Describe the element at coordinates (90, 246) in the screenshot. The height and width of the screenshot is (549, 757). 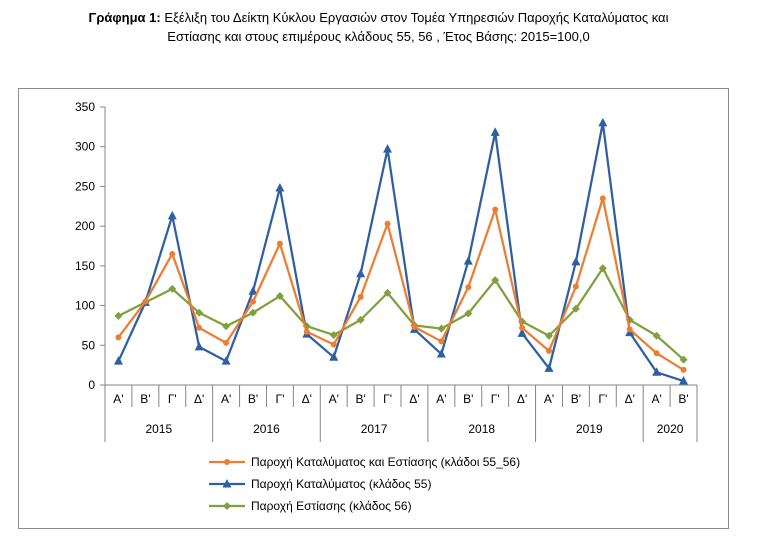
I see `y-axis: 0 50 100 150 200 250 300 350` at that location.